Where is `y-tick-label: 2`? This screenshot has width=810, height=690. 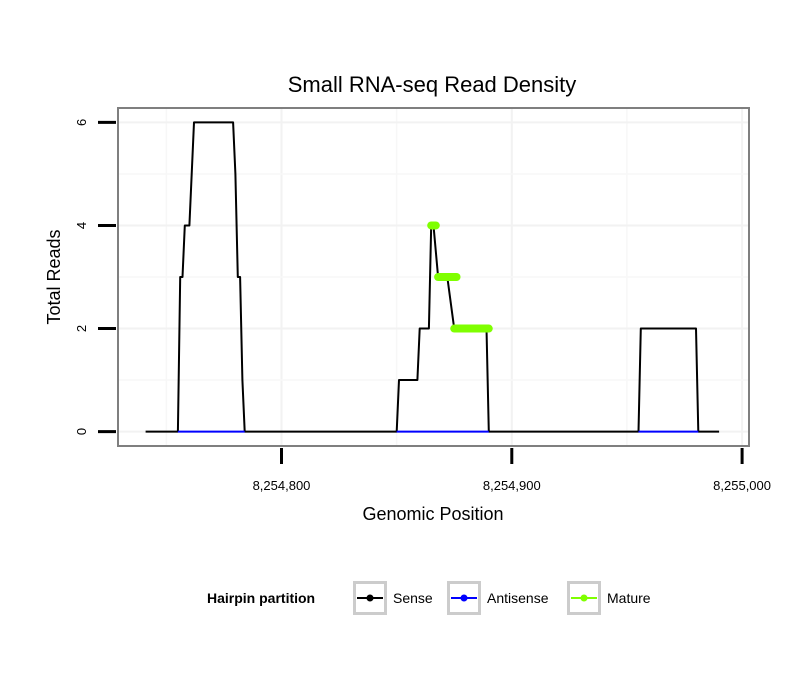
y-tick-label: 2 is located at coordinates (81, 328).